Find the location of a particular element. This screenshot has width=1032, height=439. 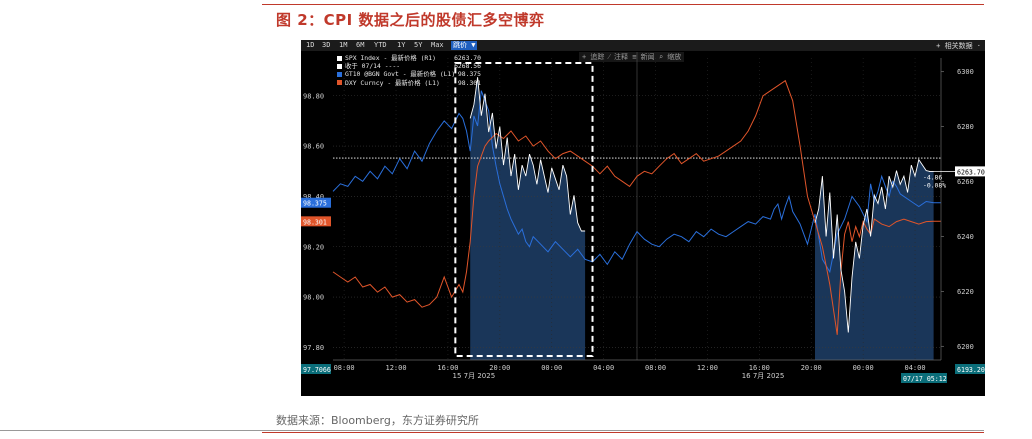

legend-value: 98.301 is located at coordinates (469, 82).